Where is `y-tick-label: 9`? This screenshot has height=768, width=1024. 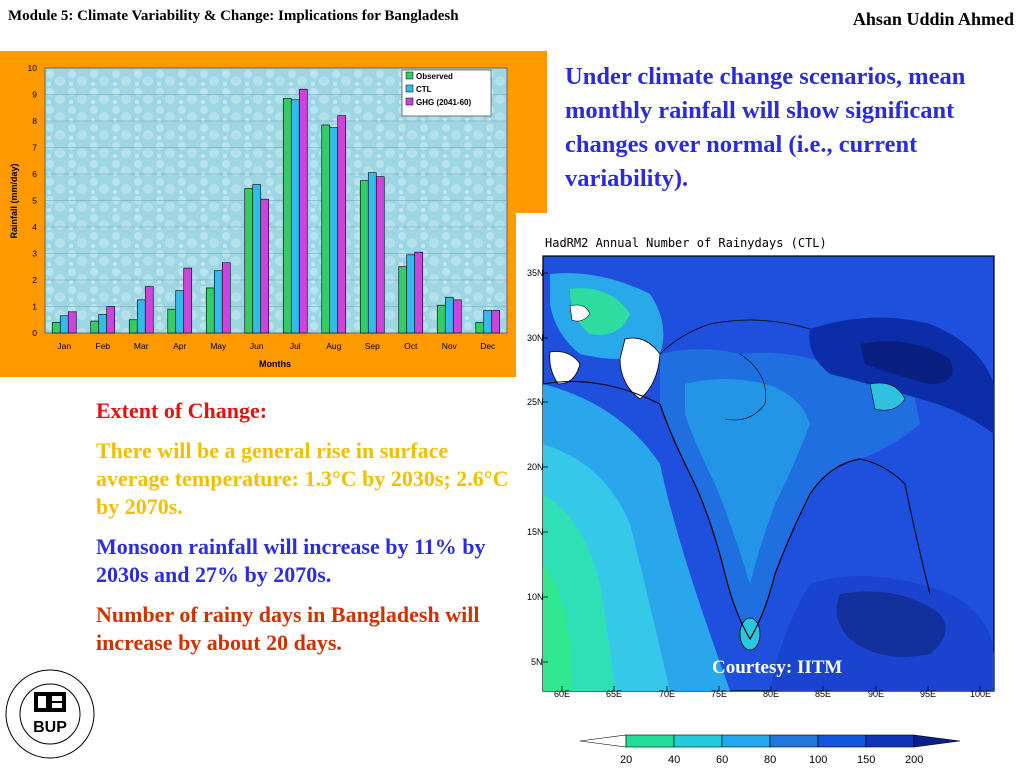
y-tick-label: 9 is located at coordinates (34, 95).